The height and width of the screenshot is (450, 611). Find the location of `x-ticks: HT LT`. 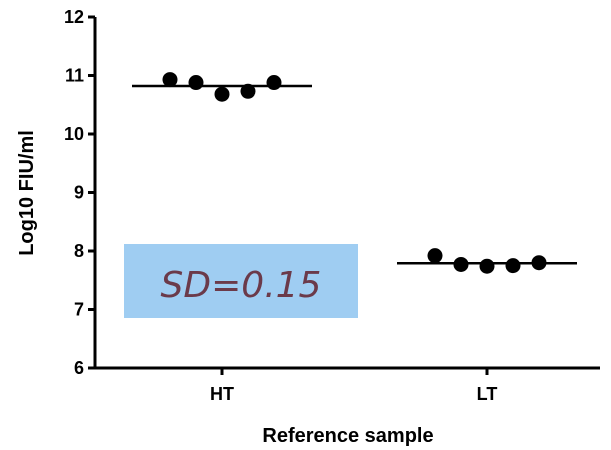

x-ticks: HT LT is located at coordinates (353, 386).